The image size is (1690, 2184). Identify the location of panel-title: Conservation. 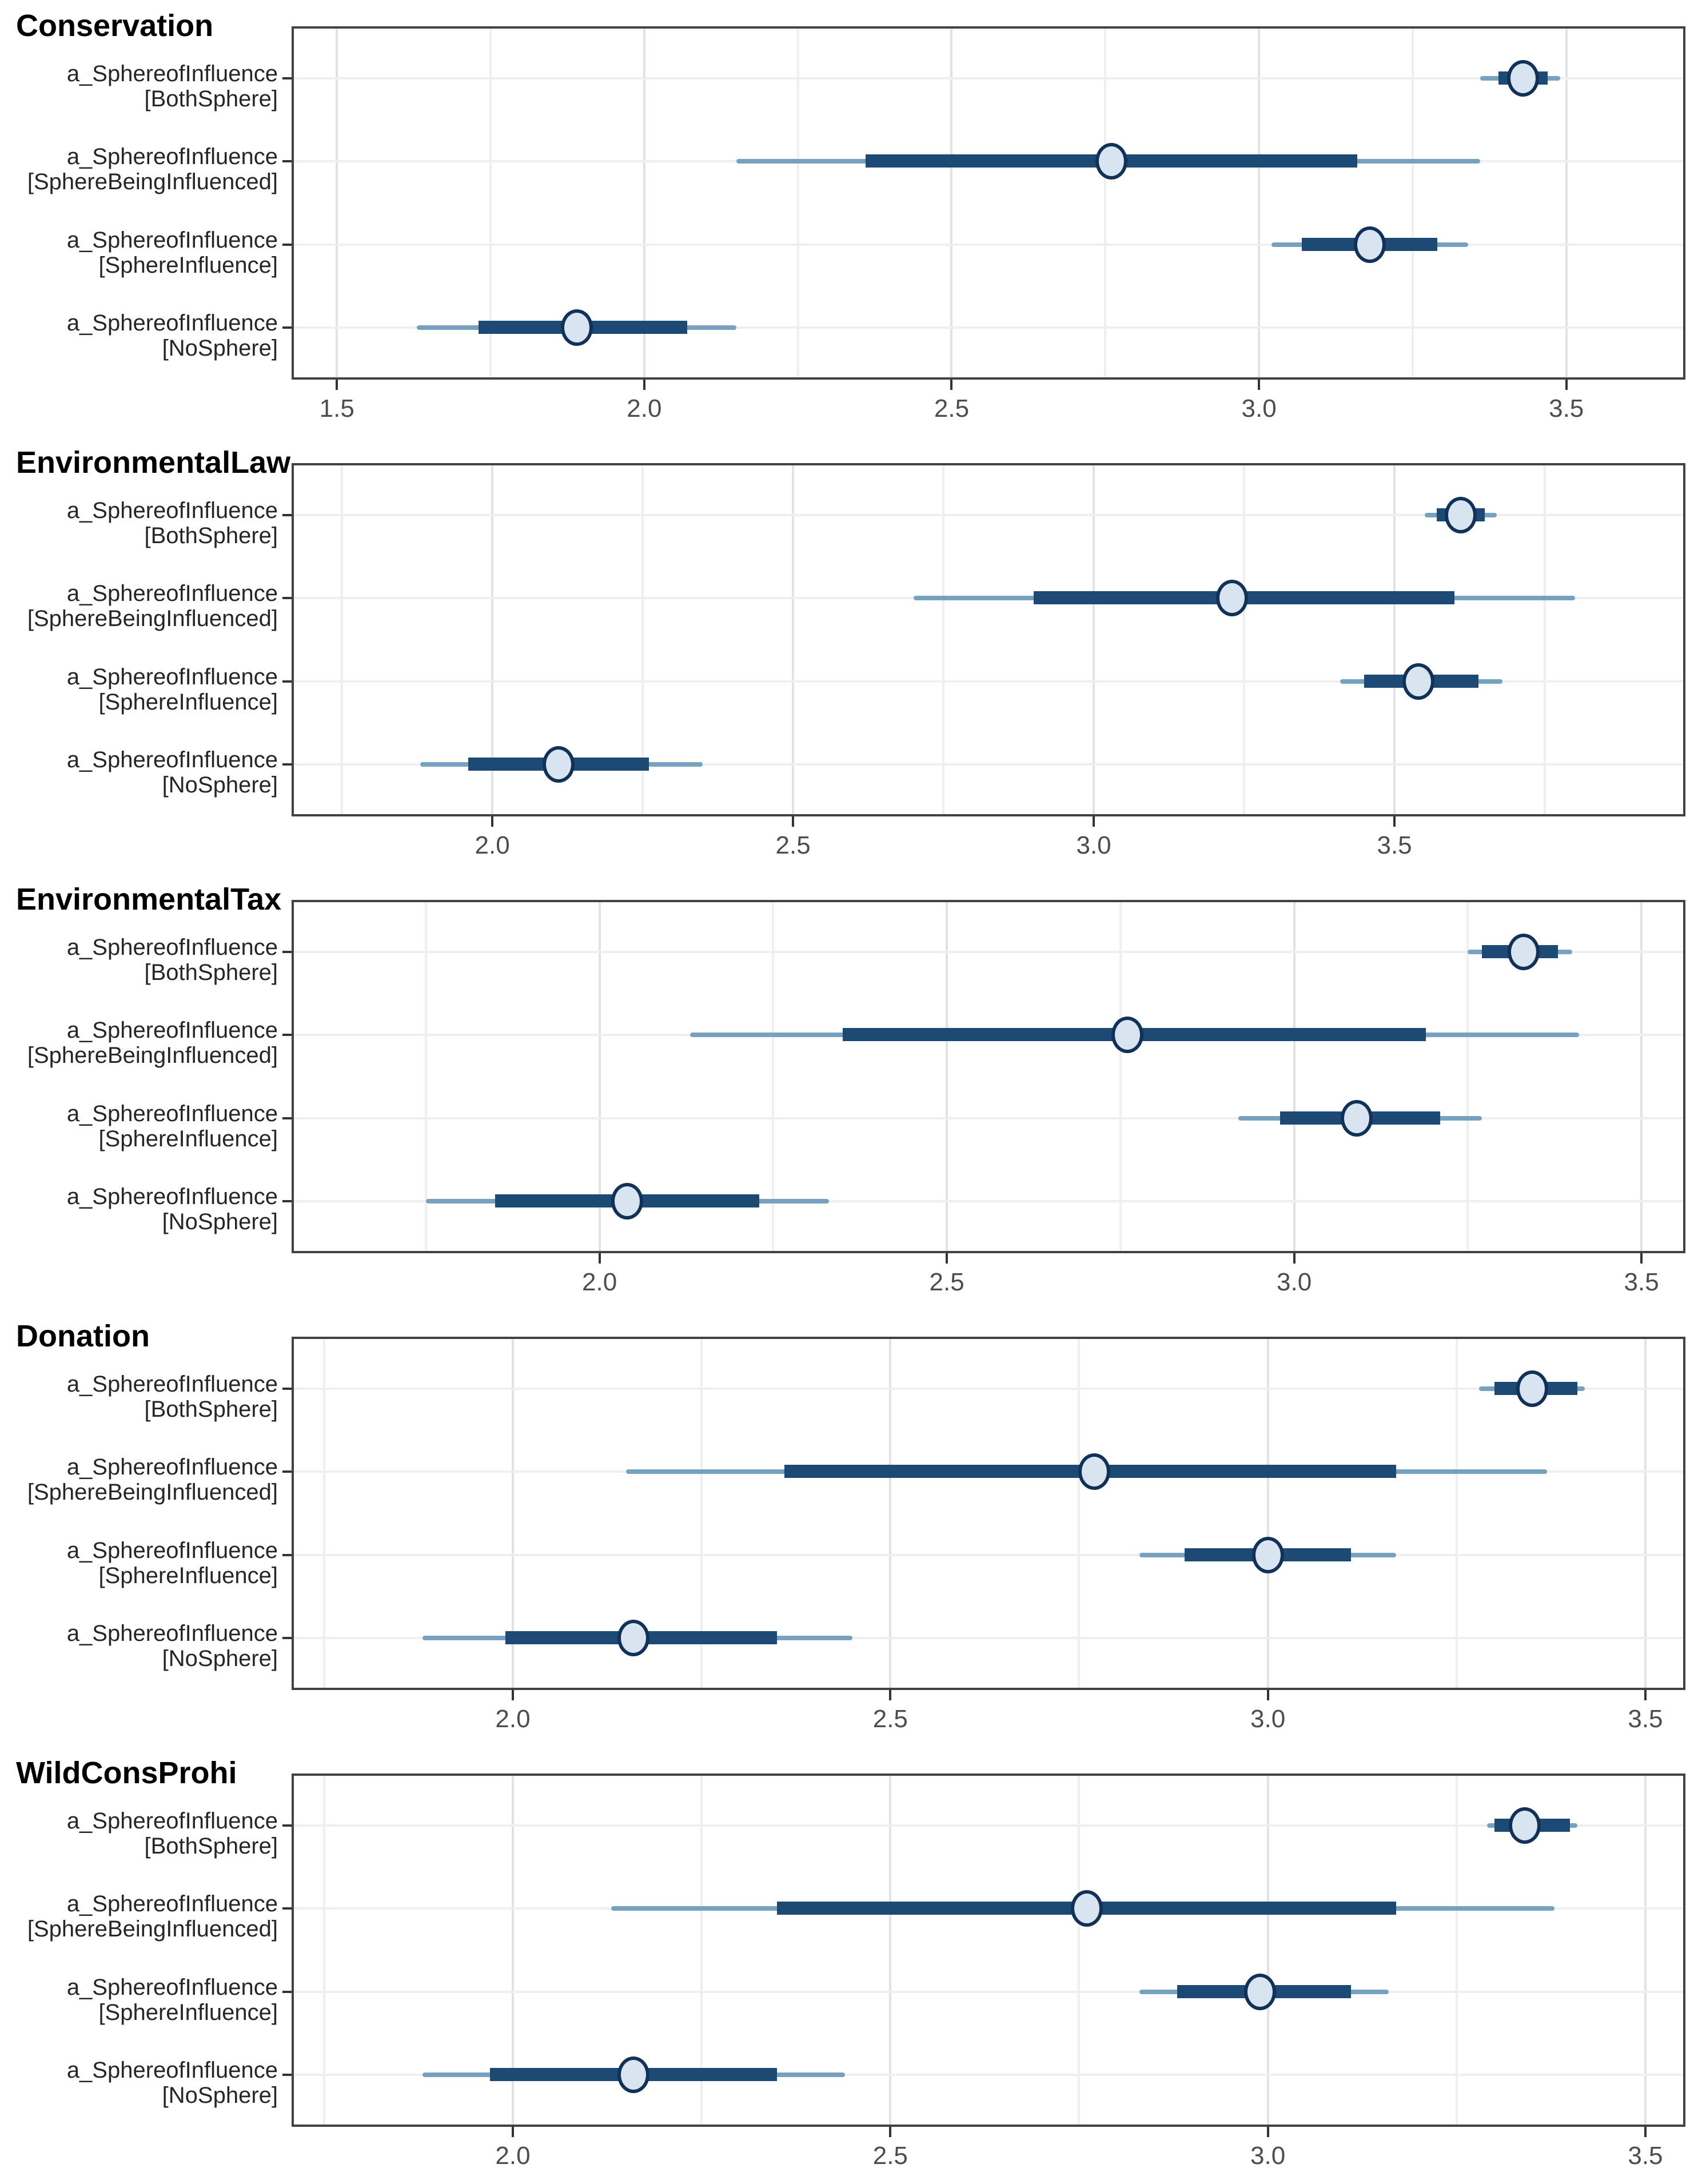
(115, 26).